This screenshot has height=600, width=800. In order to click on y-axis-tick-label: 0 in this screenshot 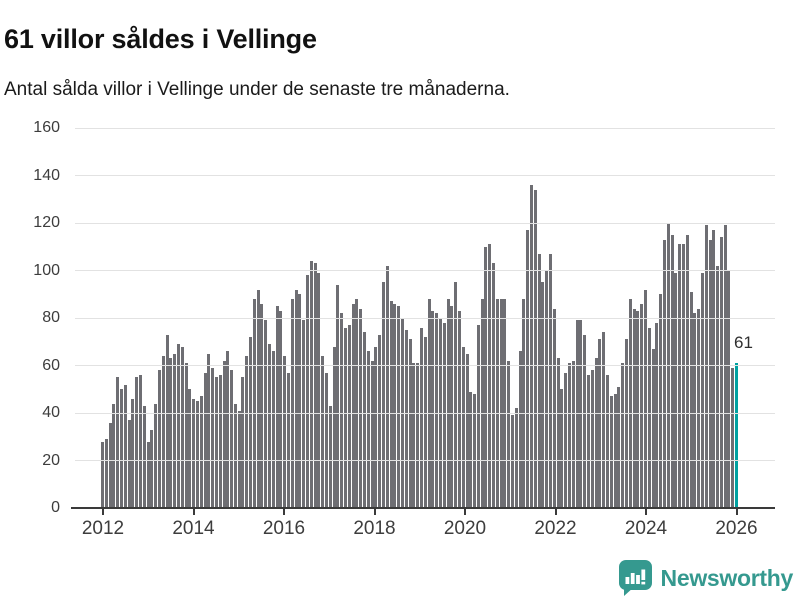, I will do `click(55, 507)`.